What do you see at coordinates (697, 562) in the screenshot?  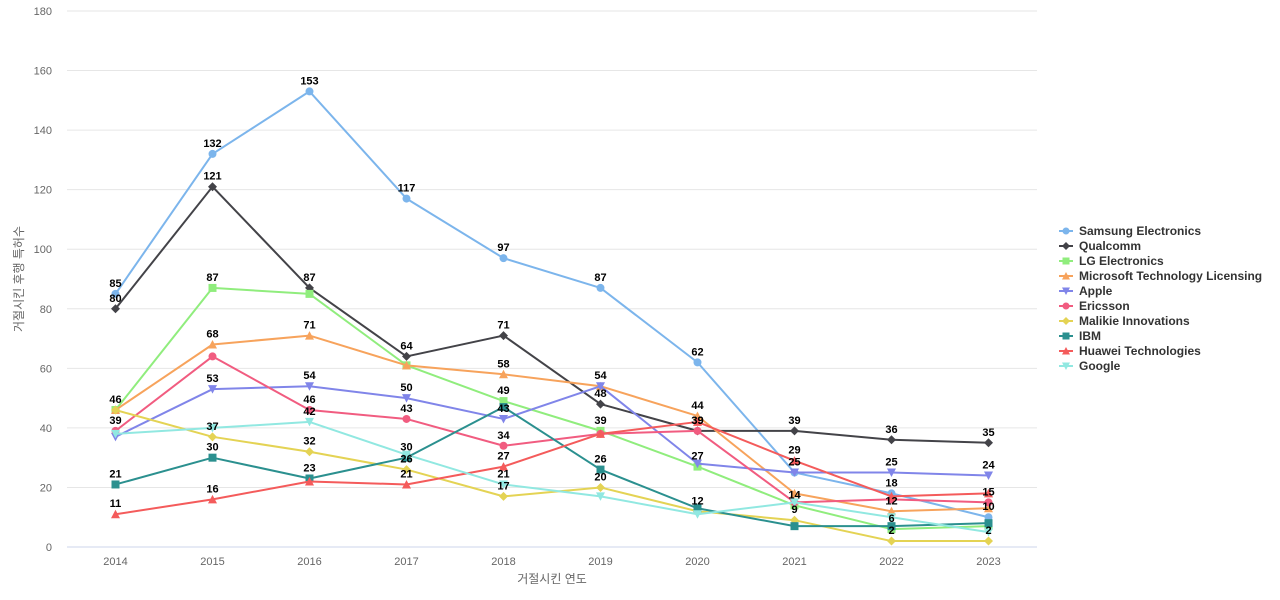 I see `x-tick-label: 2020` at bounding box center [697, 562].